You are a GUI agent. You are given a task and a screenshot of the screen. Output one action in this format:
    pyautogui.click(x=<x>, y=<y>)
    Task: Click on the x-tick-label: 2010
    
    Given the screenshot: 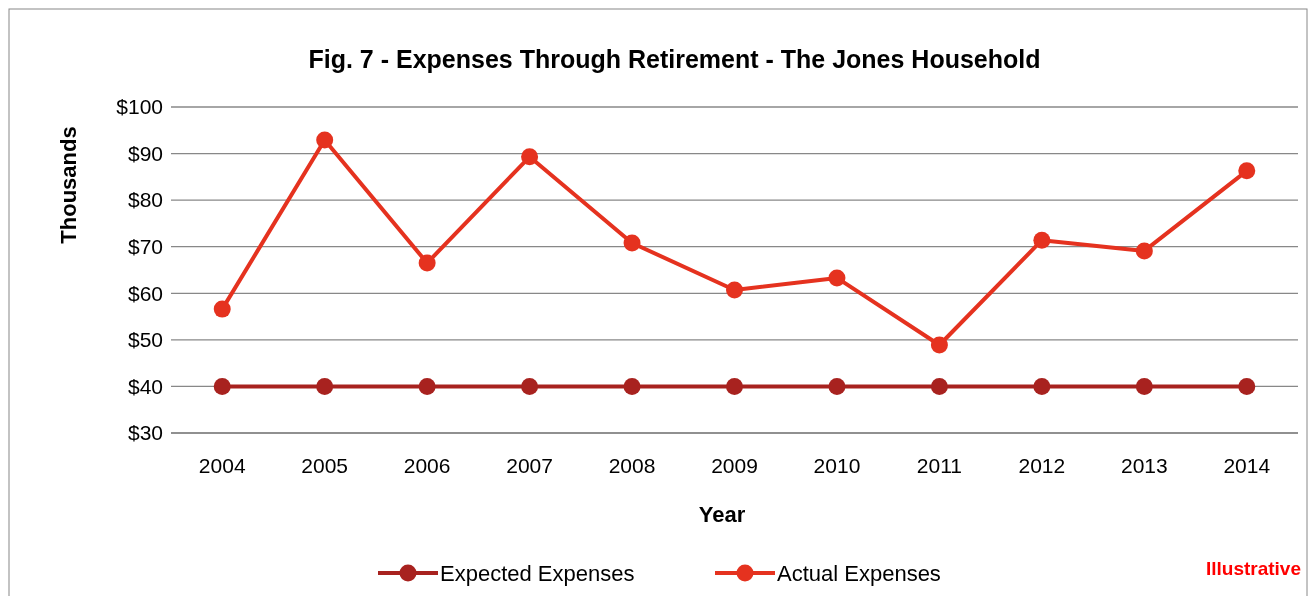 What is the action you would take?
    pyautogui.click(x=837, y=465)
    